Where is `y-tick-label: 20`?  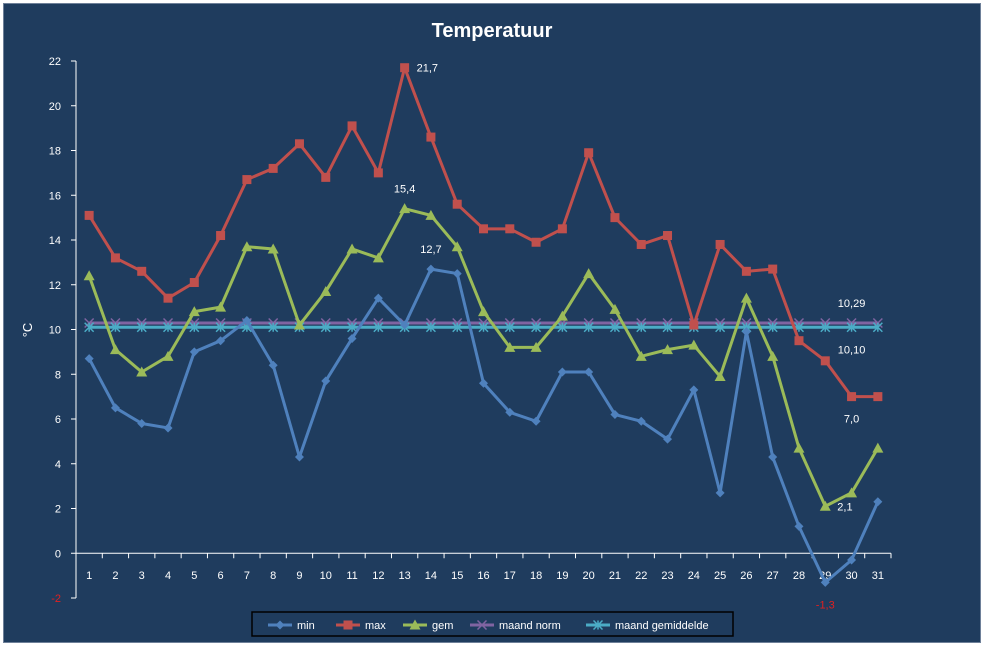
y-tick-label: 20 is located at coordinates (55, 107).